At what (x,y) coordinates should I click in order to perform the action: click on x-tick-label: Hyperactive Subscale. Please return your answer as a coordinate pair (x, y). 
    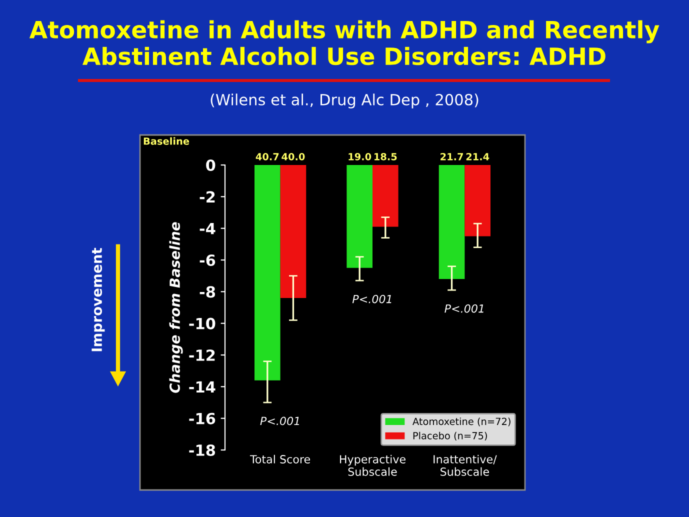
    Looking at the image, I should click on (373, 465).